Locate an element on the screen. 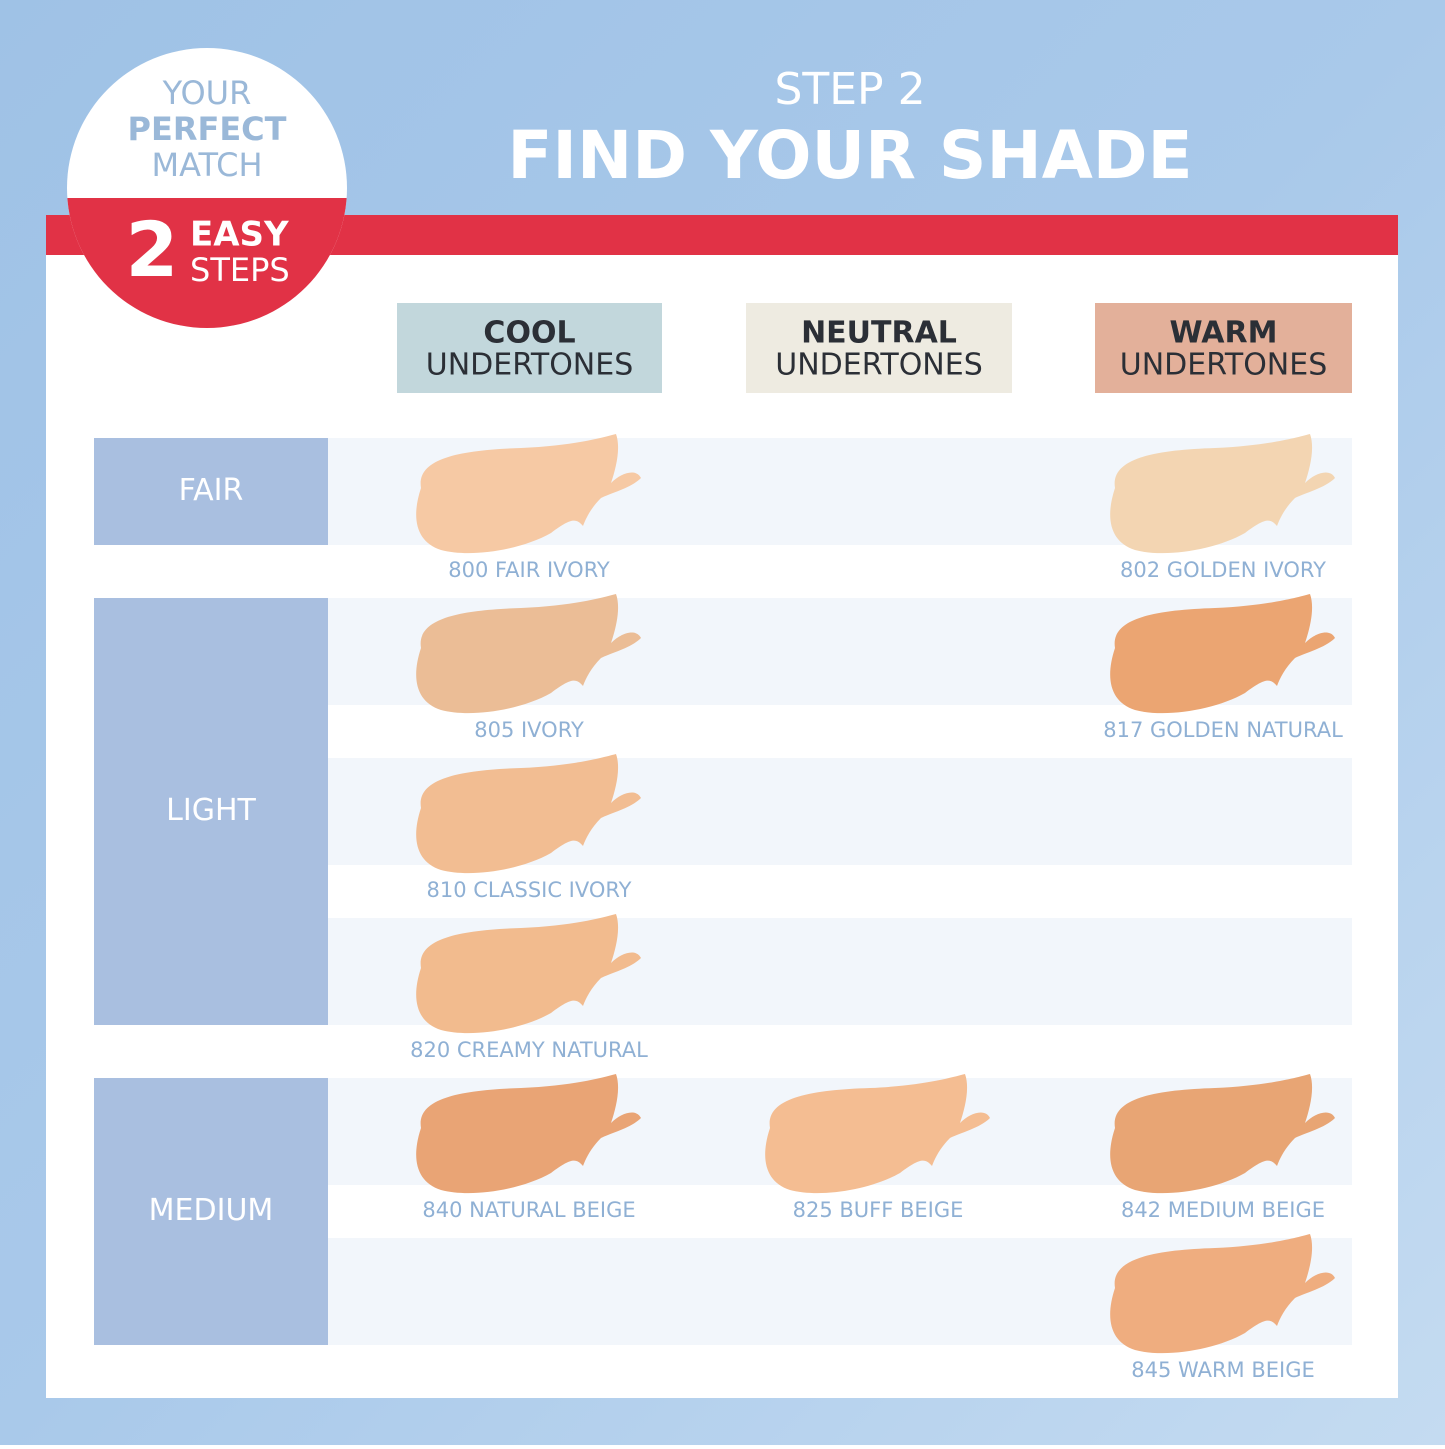 This screenshot has height=1449, width=1445. row-label: MEDIUM is located at coordinates (211, 1210).